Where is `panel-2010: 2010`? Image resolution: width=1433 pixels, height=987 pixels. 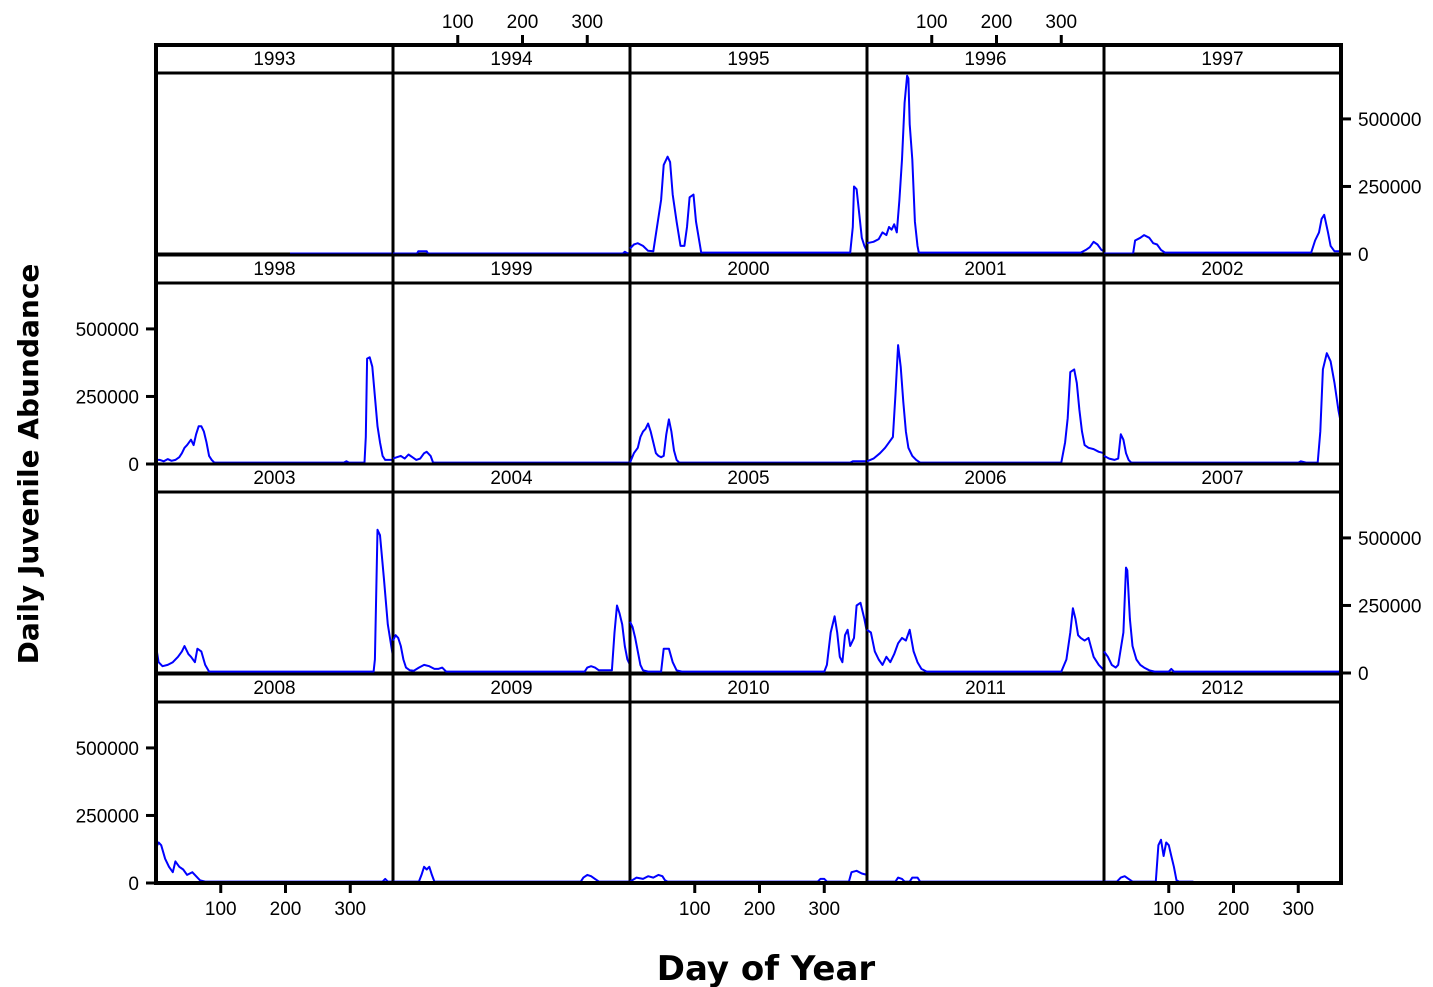 panel-2010: 2010 is located at coordinates (748, 778).